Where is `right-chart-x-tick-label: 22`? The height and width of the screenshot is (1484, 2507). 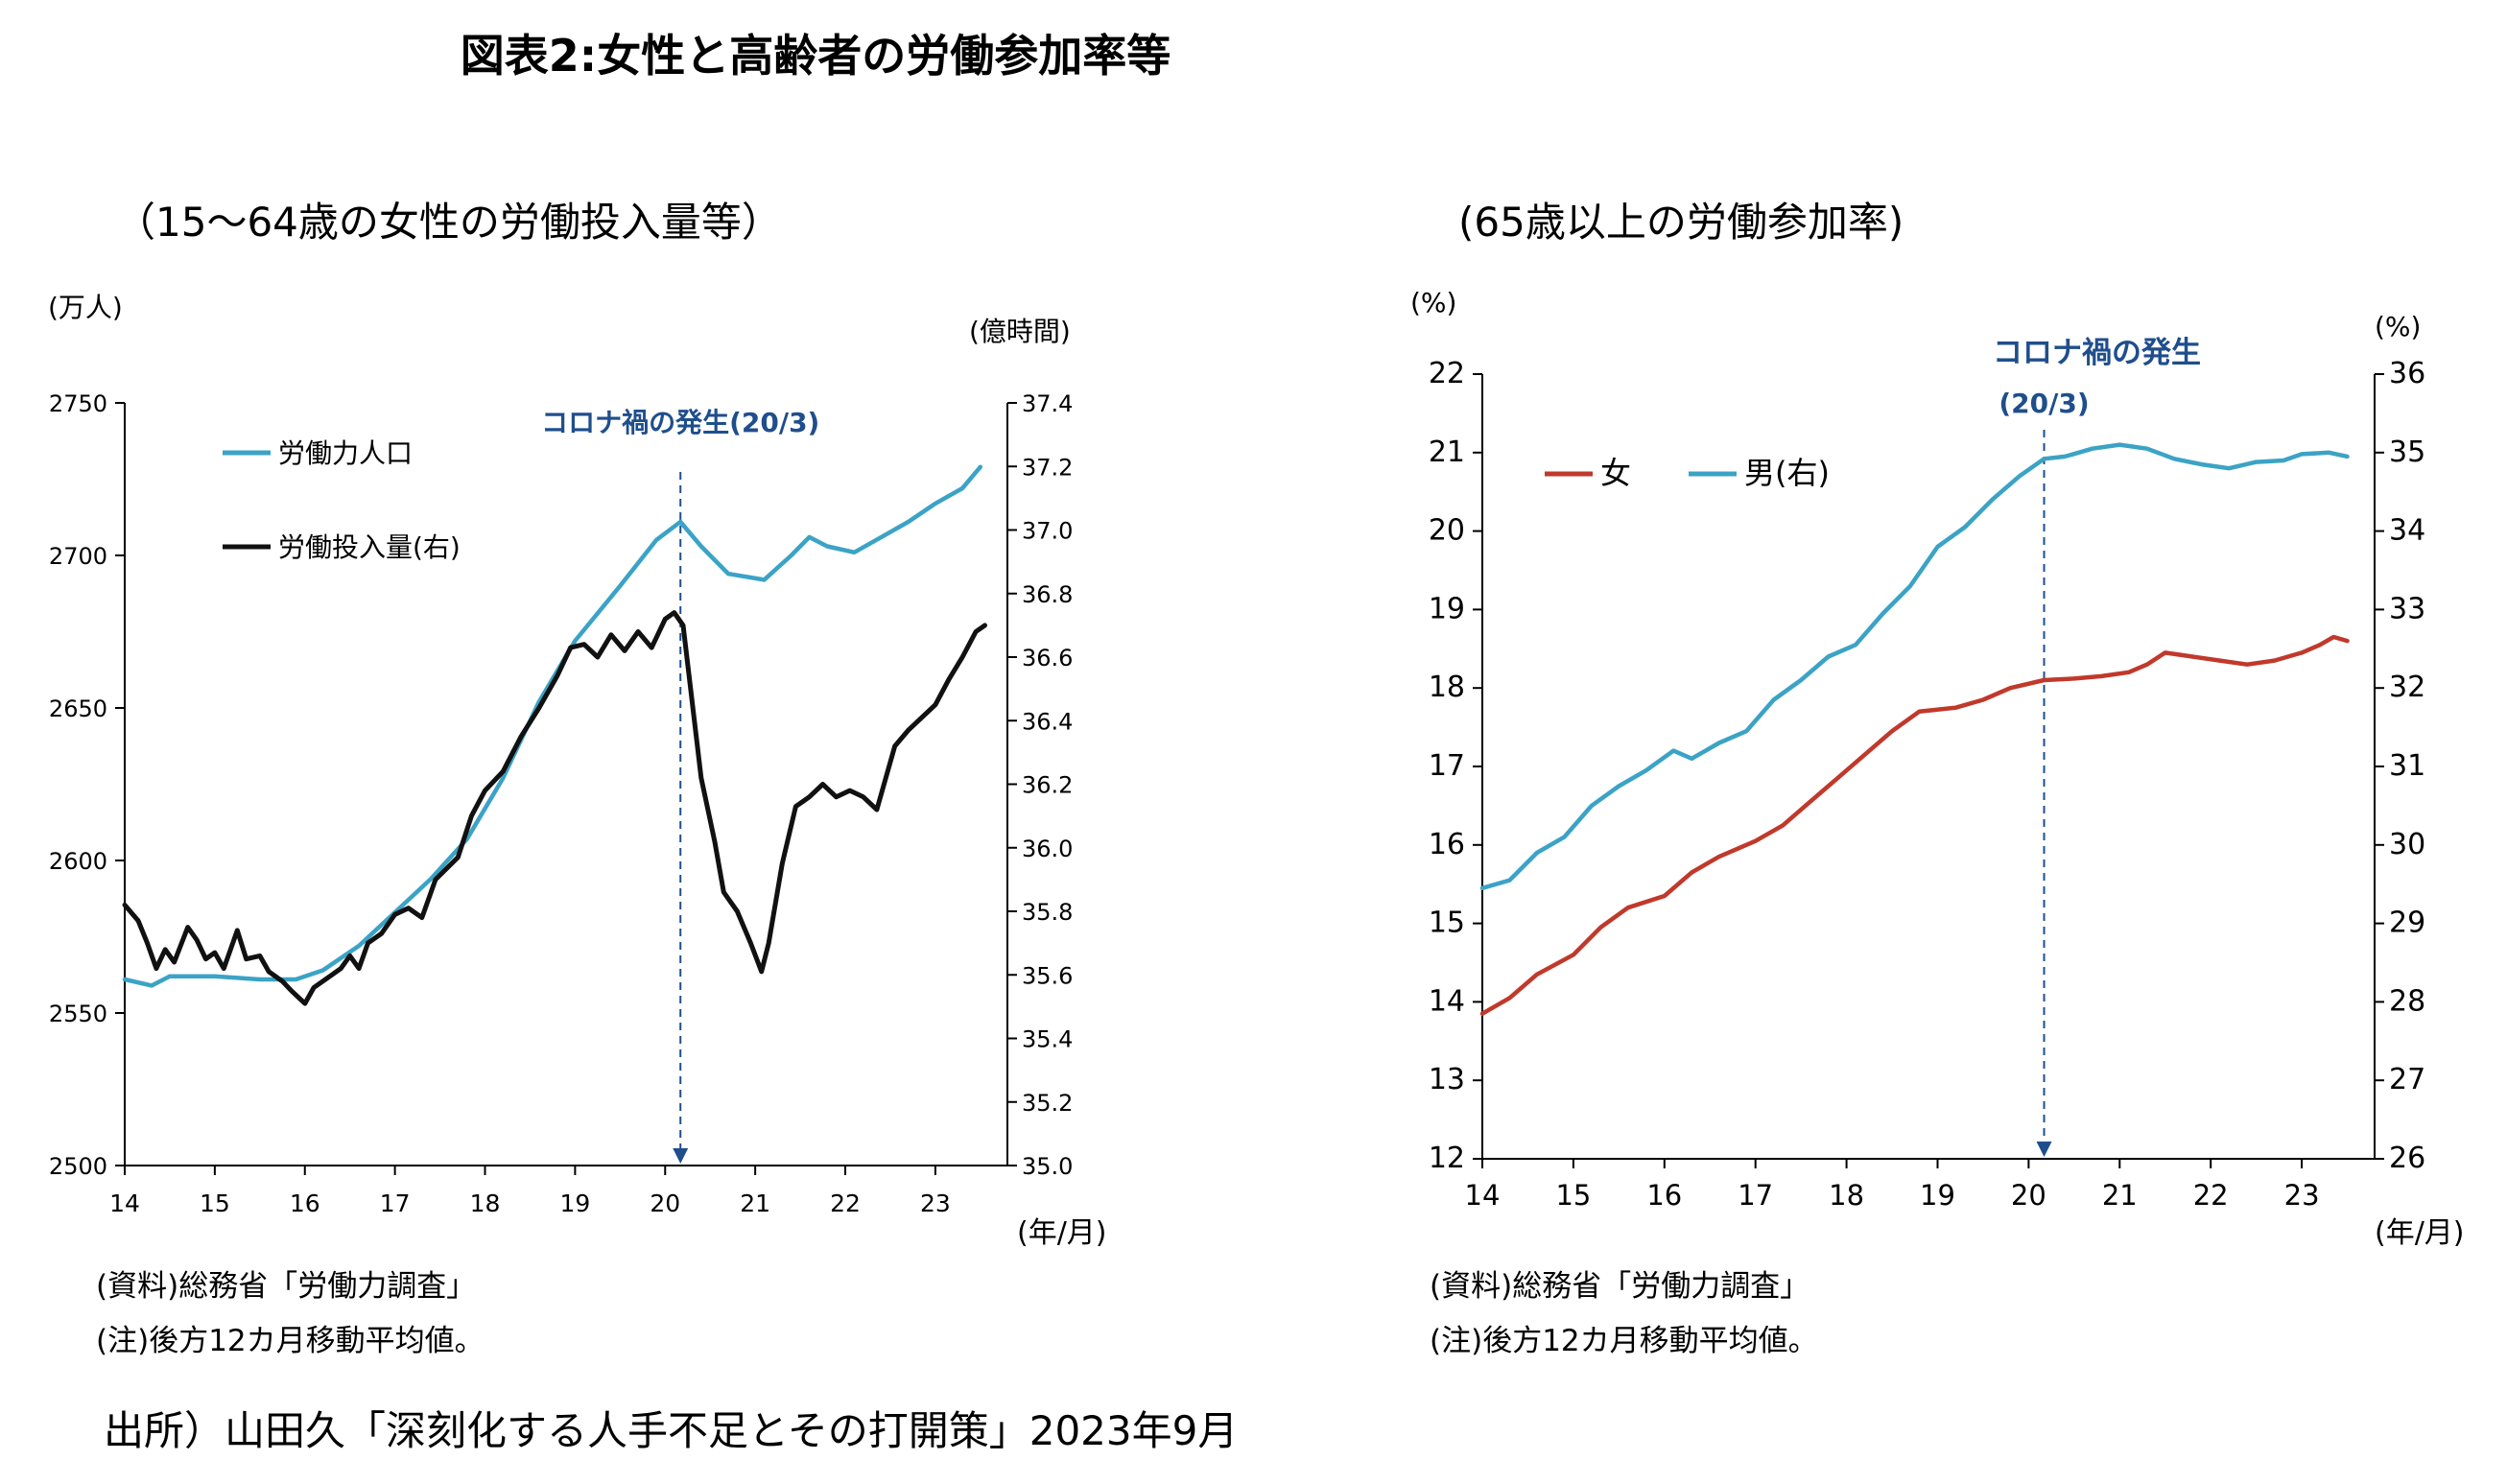
right-chart-x-tick-label: 22 is located at coordinates (2211, 1196).